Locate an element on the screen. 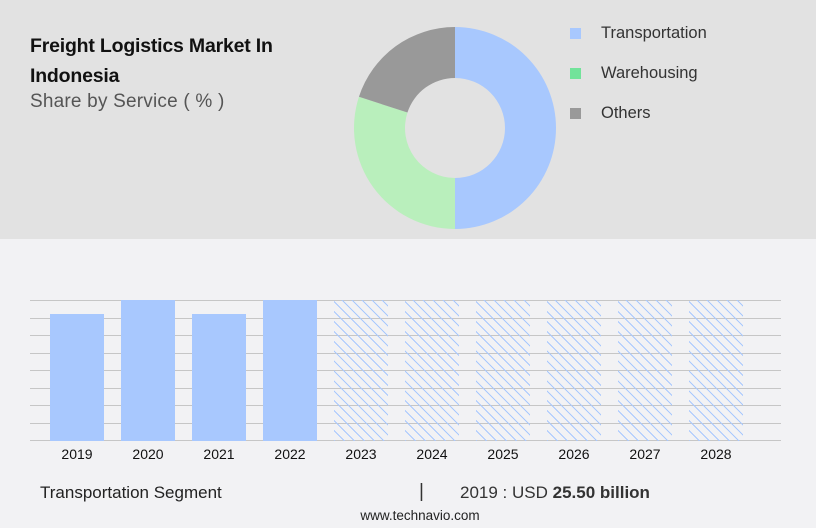 Image resolution: width=816 pixels, height=528 pixels. legend-label: Others is located at coordinates (626, 112).